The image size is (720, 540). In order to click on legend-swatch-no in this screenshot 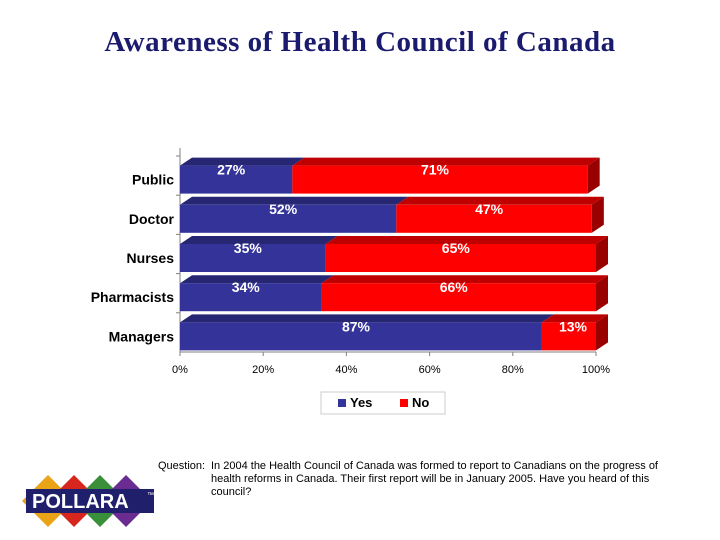, I will do `click(404, 403)`.